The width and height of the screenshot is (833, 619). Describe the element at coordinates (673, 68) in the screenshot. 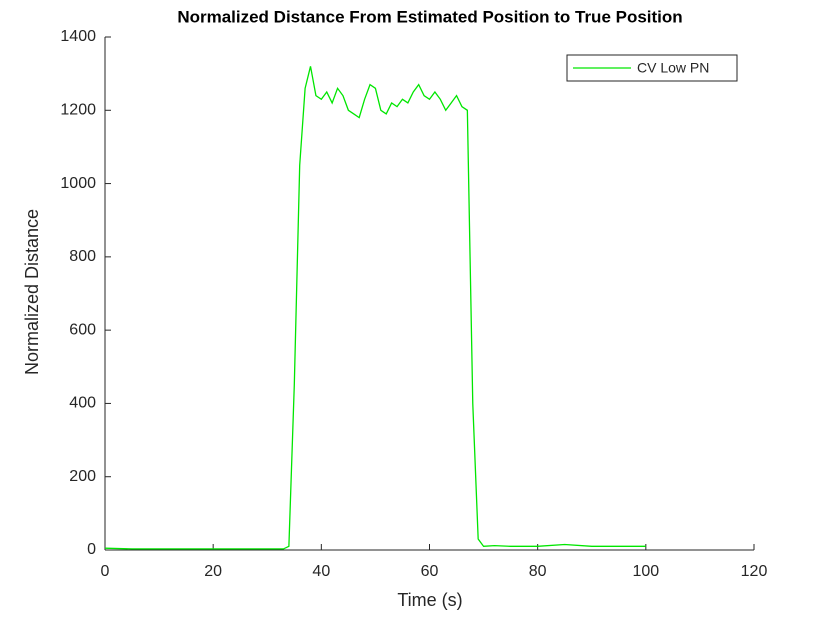

I see `legend-label: CV Low PN` at that location.